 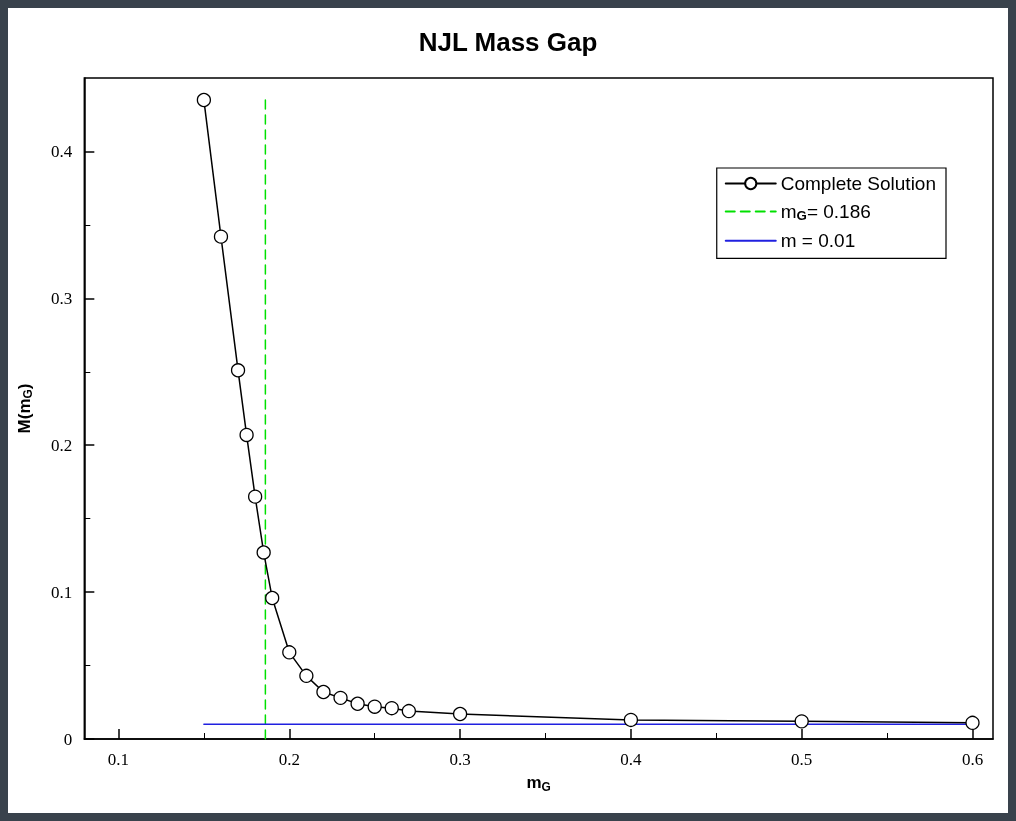 I want to click on x-tick-label: 0.3, so click(x=460, y=759).